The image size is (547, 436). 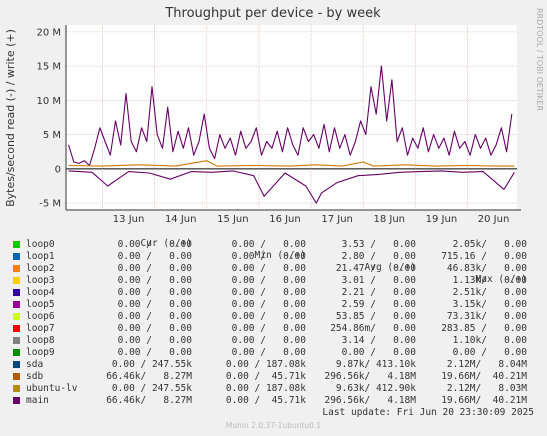 What do you see at coordinates (40, 244) in the screenshot?
I see `legend-name: loop0` at bounding box center [40, 244].